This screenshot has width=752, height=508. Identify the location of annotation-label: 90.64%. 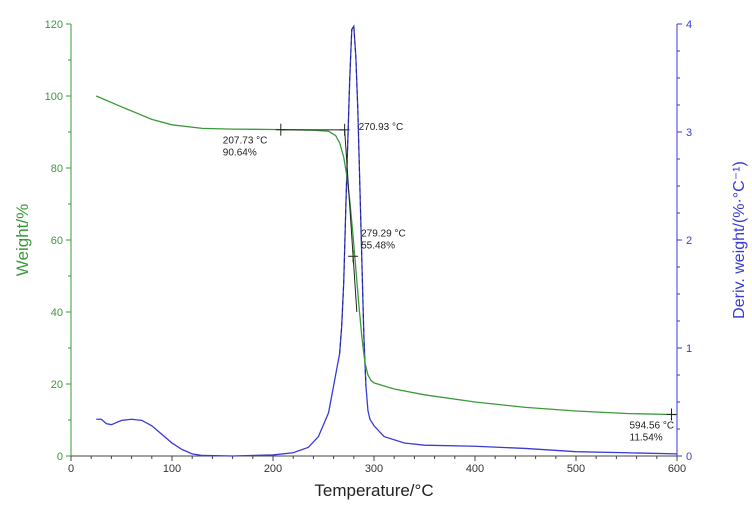
(240, 153).